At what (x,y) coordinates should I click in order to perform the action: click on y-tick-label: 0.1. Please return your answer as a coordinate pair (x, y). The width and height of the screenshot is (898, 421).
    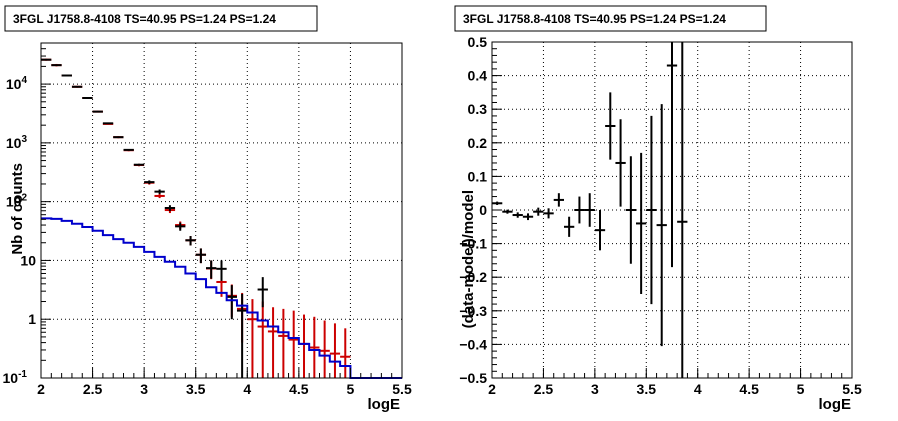
    Looking at the image, I should click on (478, 176).